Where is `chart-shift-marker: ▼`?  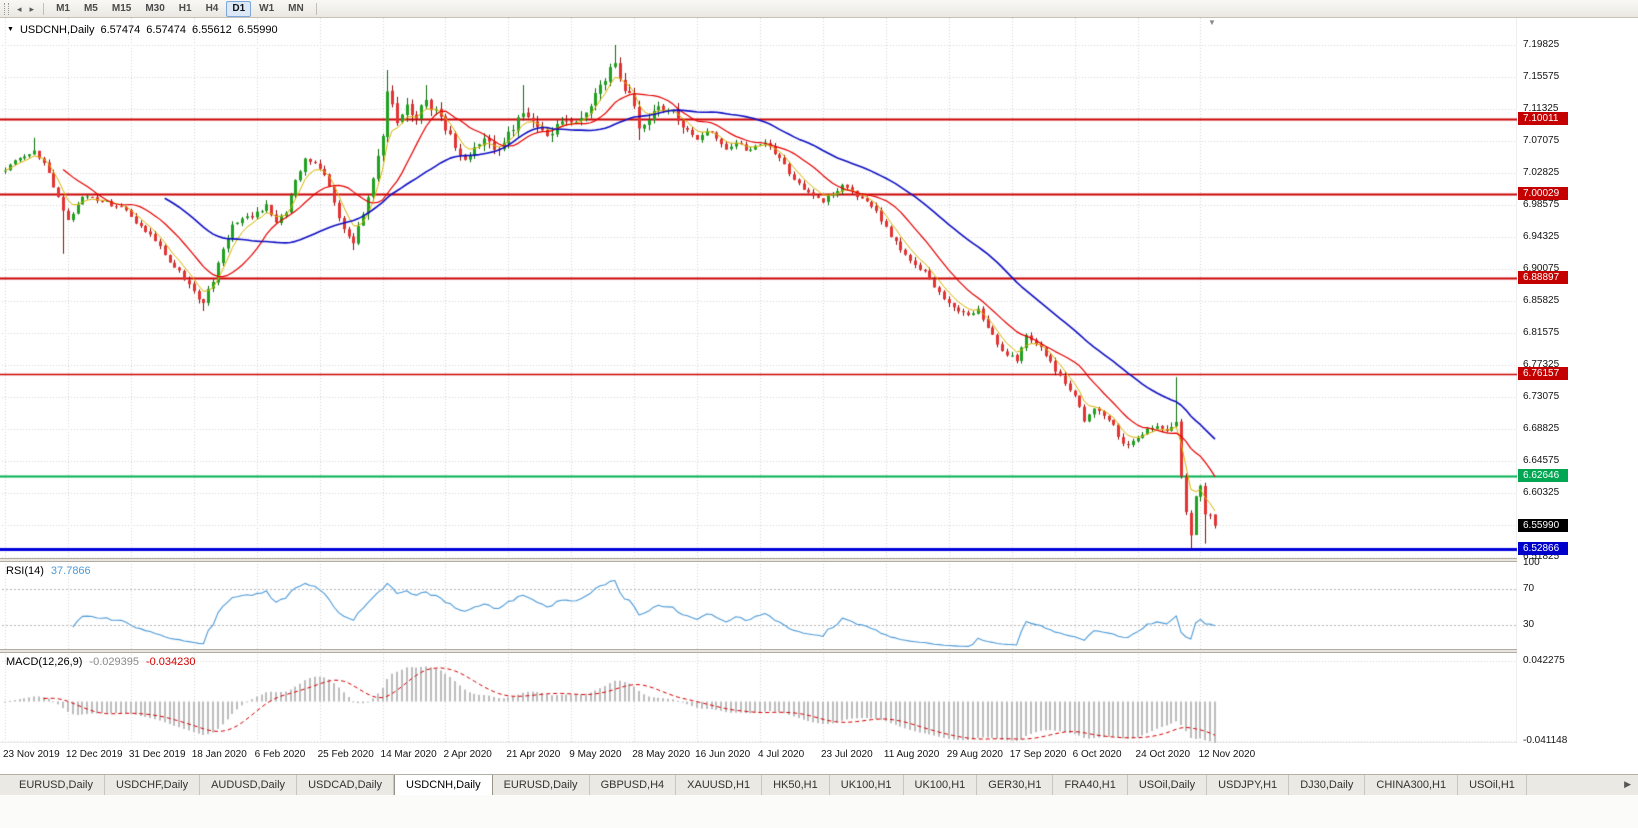
chart-shift-marker: ▼ is located at coordinates (1212, 22).